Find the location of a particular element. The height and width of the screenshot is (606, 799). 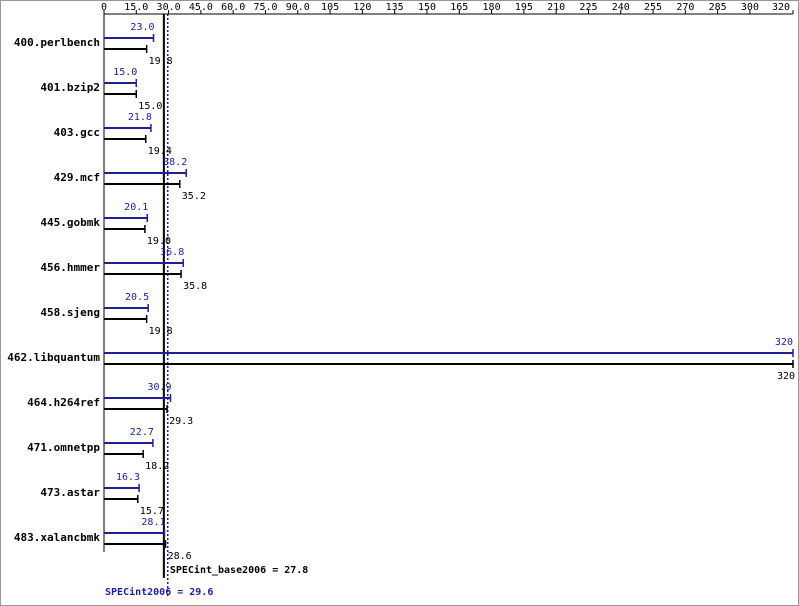

x-tick-label: 60.0 is located at coordinates (233, 7).